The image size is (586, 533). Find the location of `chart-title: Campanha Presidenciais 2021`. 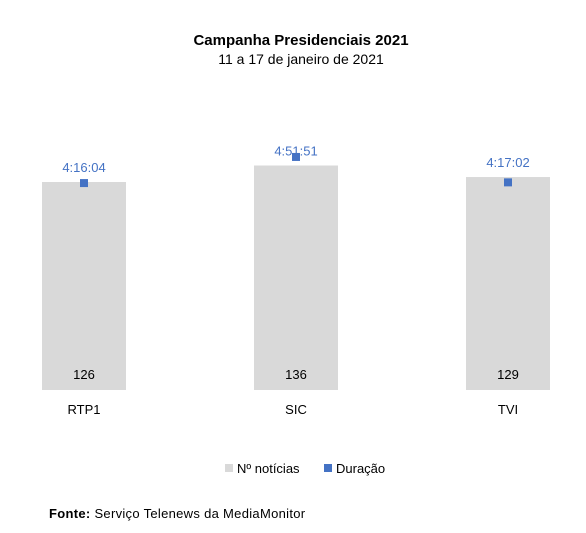

chart-title: Campanha Presidenciais 2021 is located at coordinates (300, 40).